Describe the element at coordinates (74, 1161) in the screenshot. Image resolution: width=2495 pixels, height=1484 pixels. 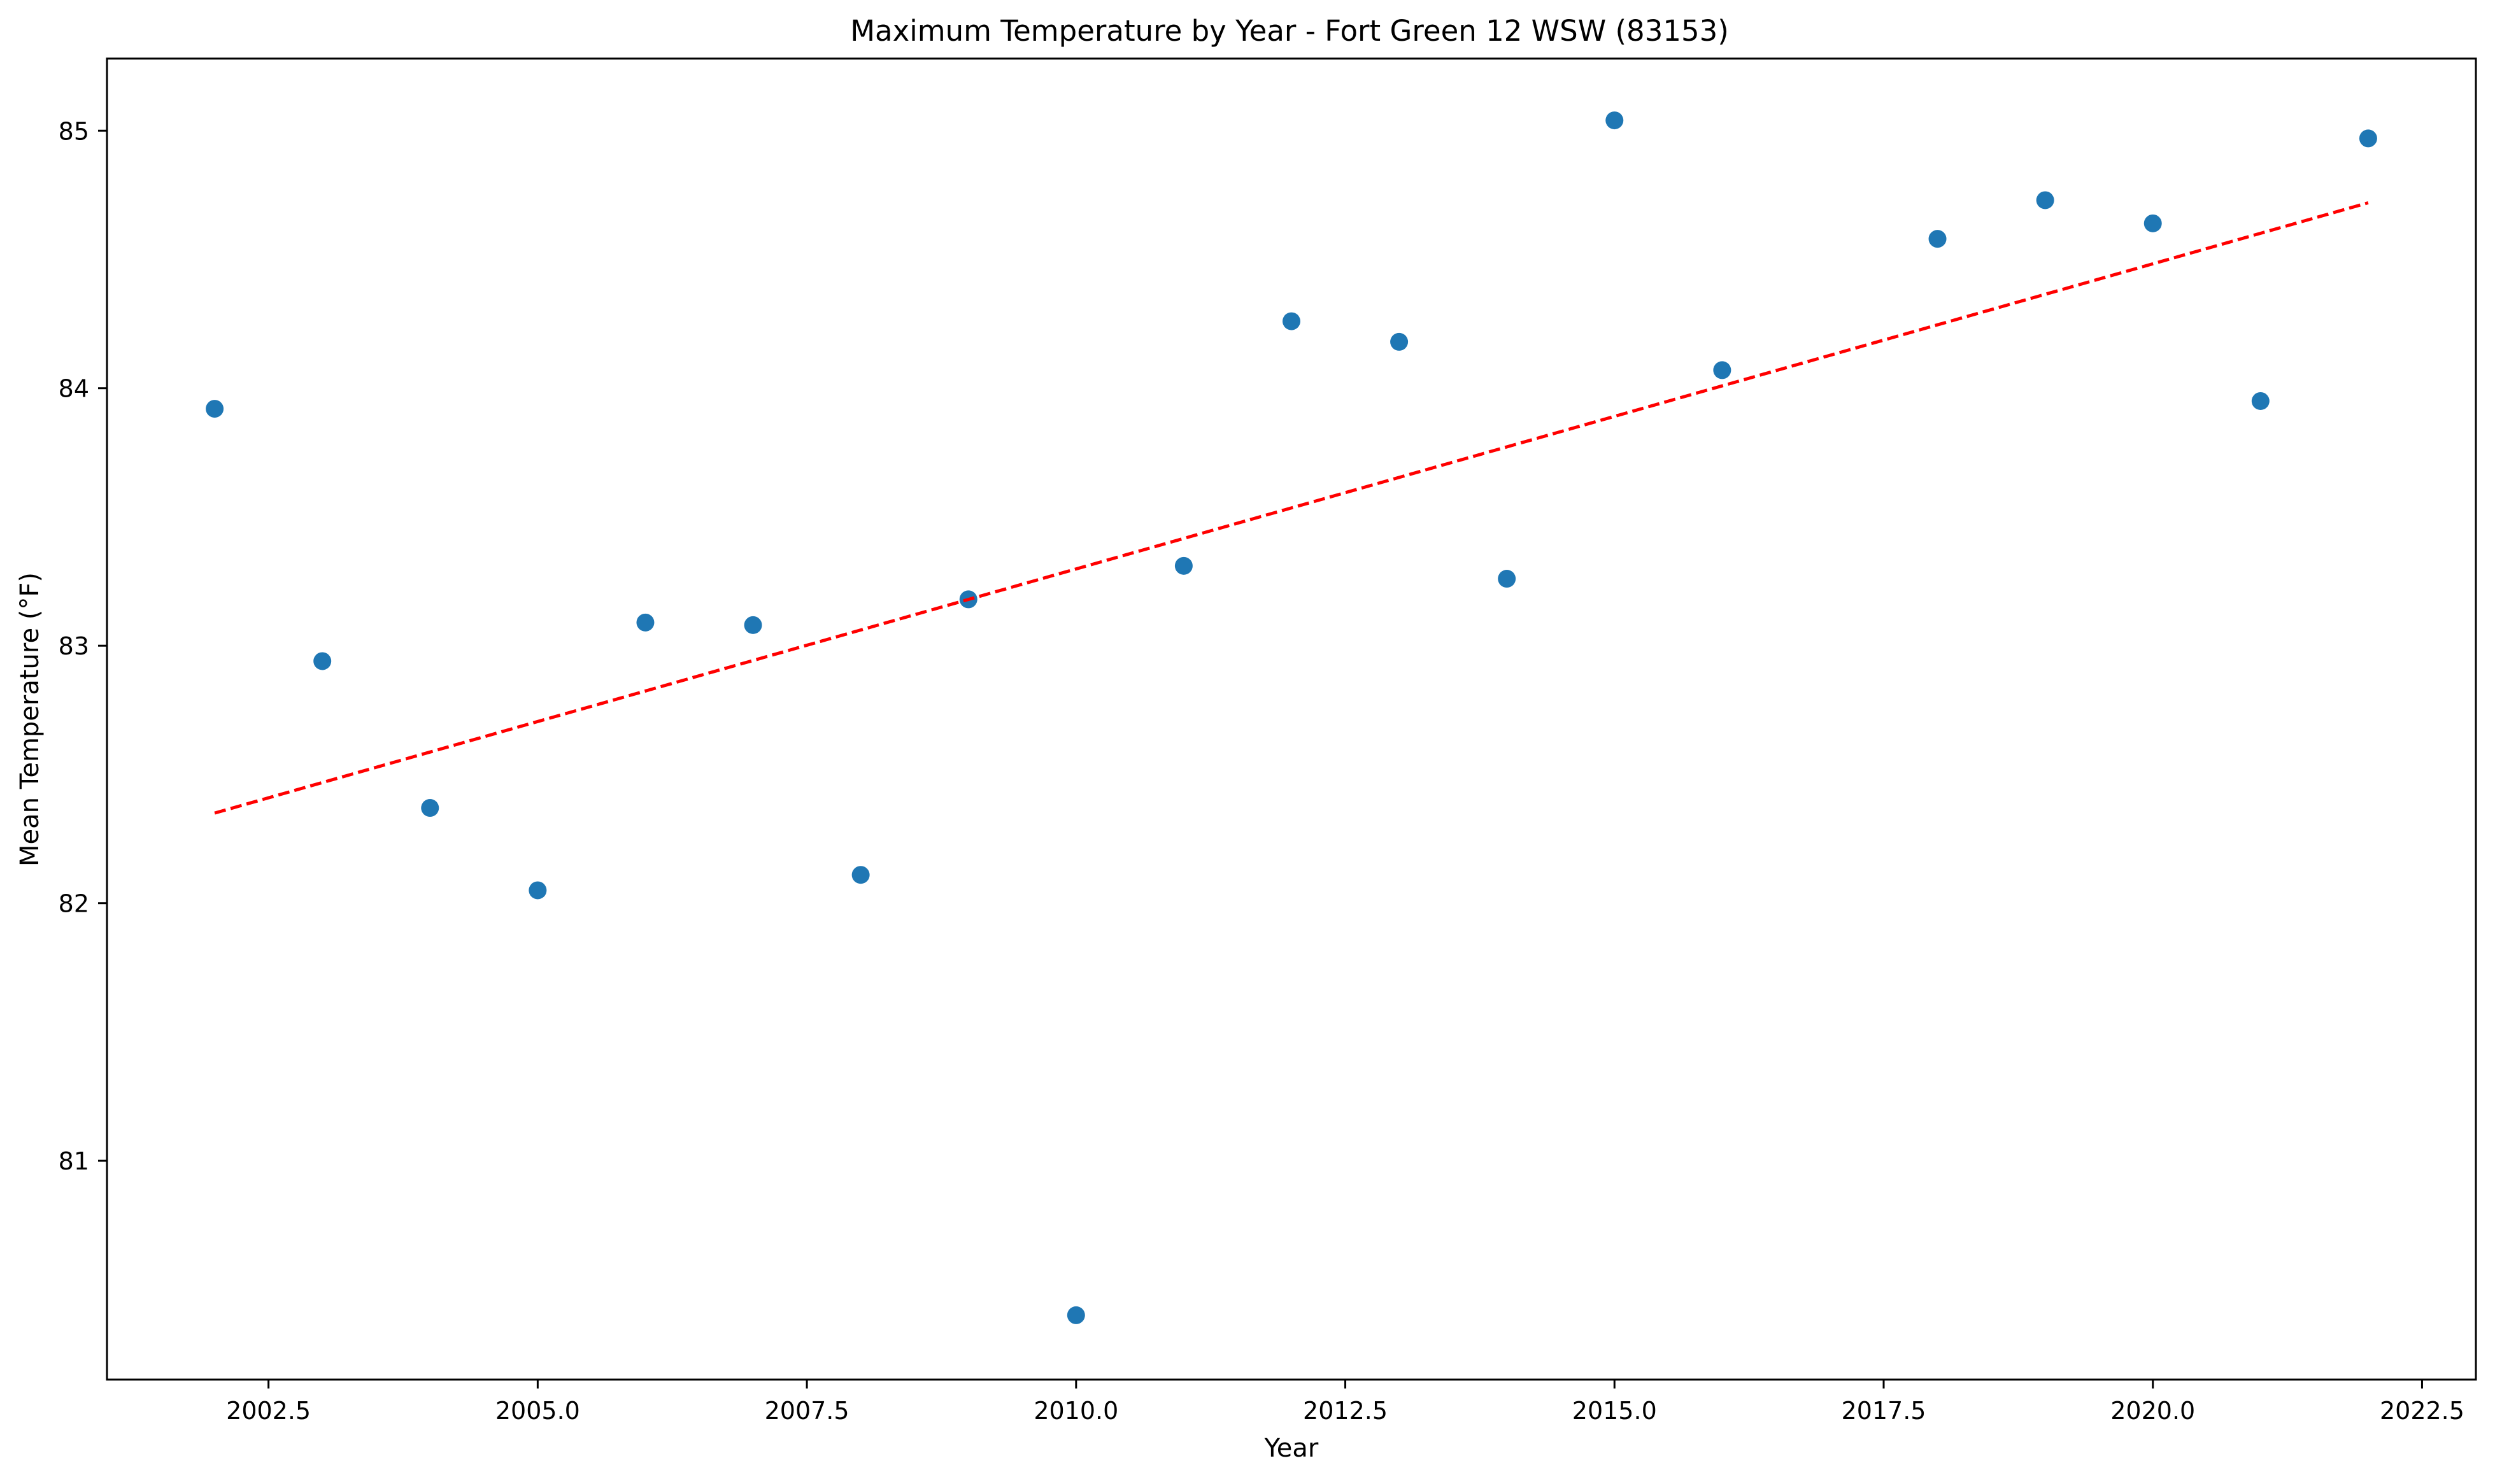
I see `y-tick-label: 81` at that location.